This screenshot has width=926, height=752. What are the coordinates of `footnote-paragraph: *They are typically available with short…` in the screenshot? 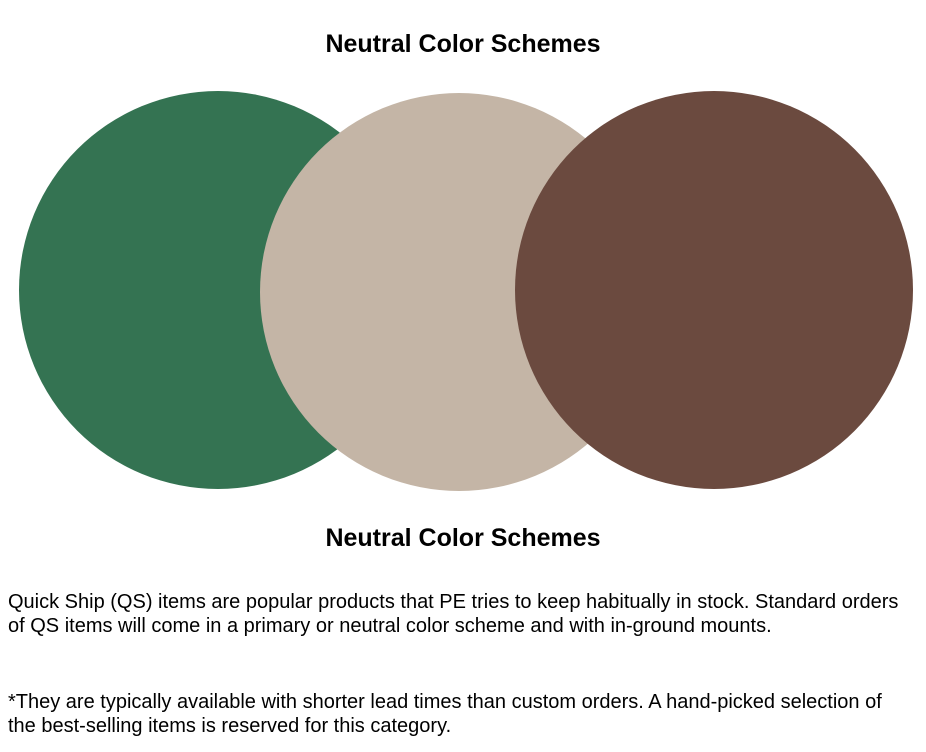 It's located at (445, 714).